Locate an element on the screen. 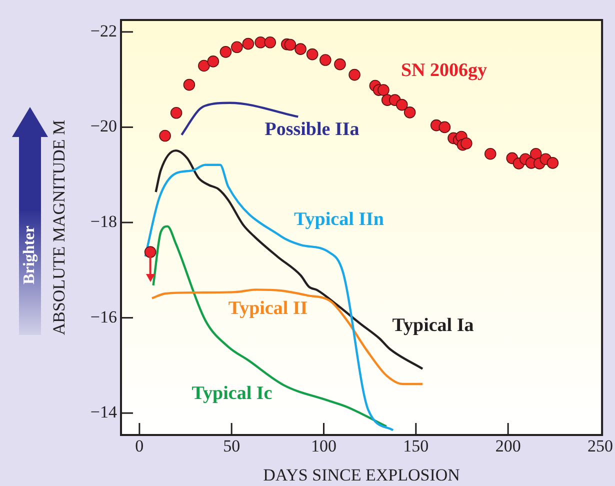  series-label: Typical Ic is located at coordinates (232, 393).